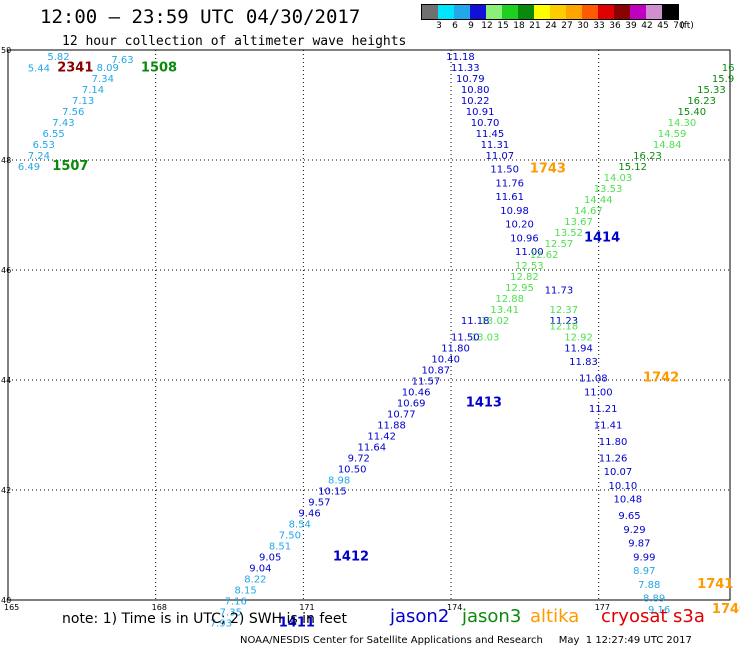  I want to click on wave-height-label: 12.88, so click(509, 299).